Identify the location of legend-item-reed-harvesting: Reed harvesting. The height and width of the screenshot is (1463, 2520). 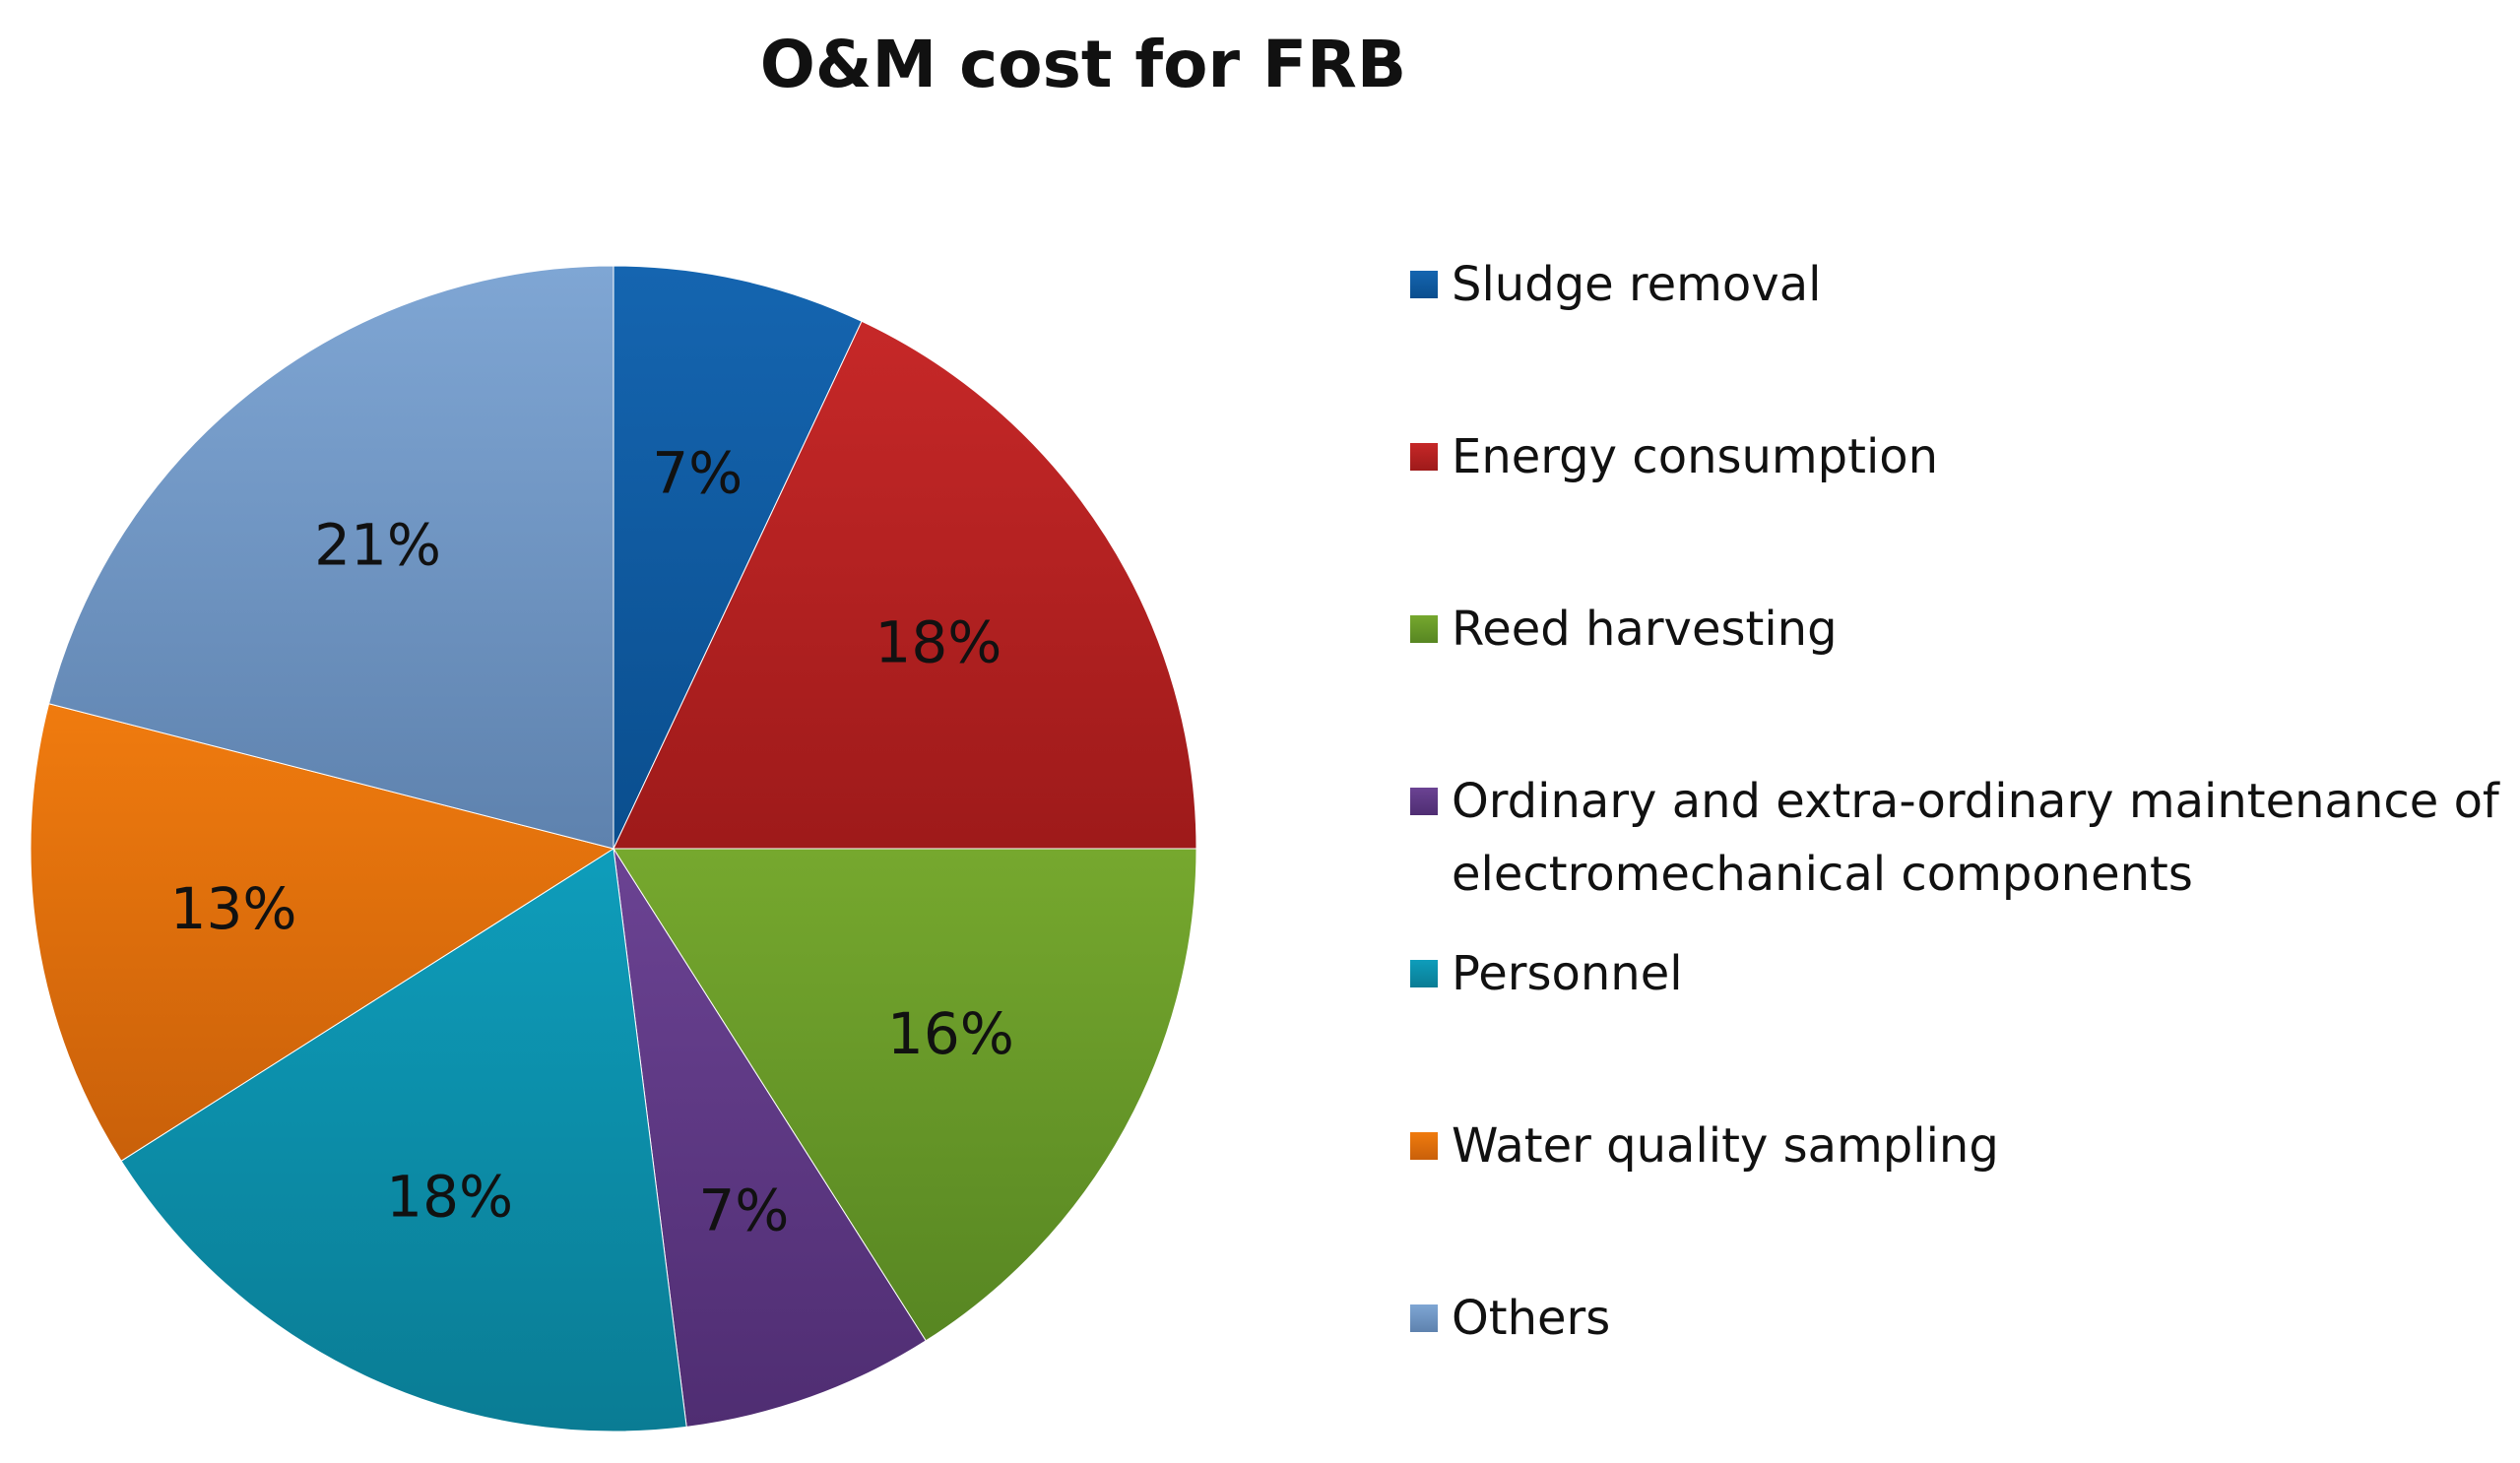
(1624, 630).